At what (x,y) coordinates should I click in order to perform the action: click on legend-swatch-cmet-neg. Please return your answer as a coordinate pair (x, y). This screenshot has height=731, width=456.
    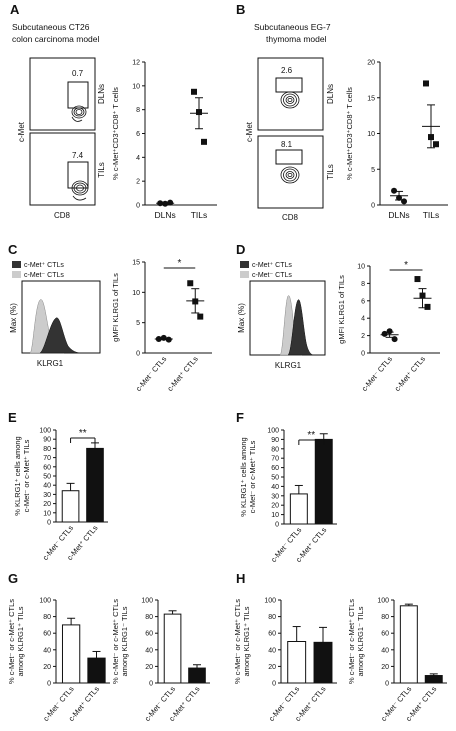
    Looking at the image, I should click on (244, 274).